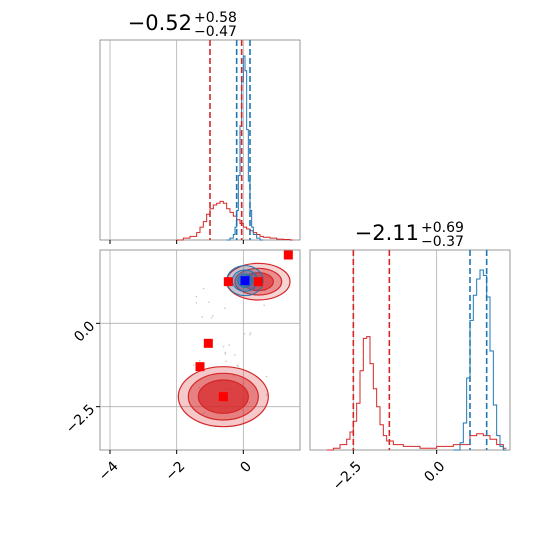 The height and width of the screenshot is (550, 550). What do you see at coordinates (84, 331) in the screenshot?
I see `y-tick-label: 0.0` at bounding box center [84, 331].